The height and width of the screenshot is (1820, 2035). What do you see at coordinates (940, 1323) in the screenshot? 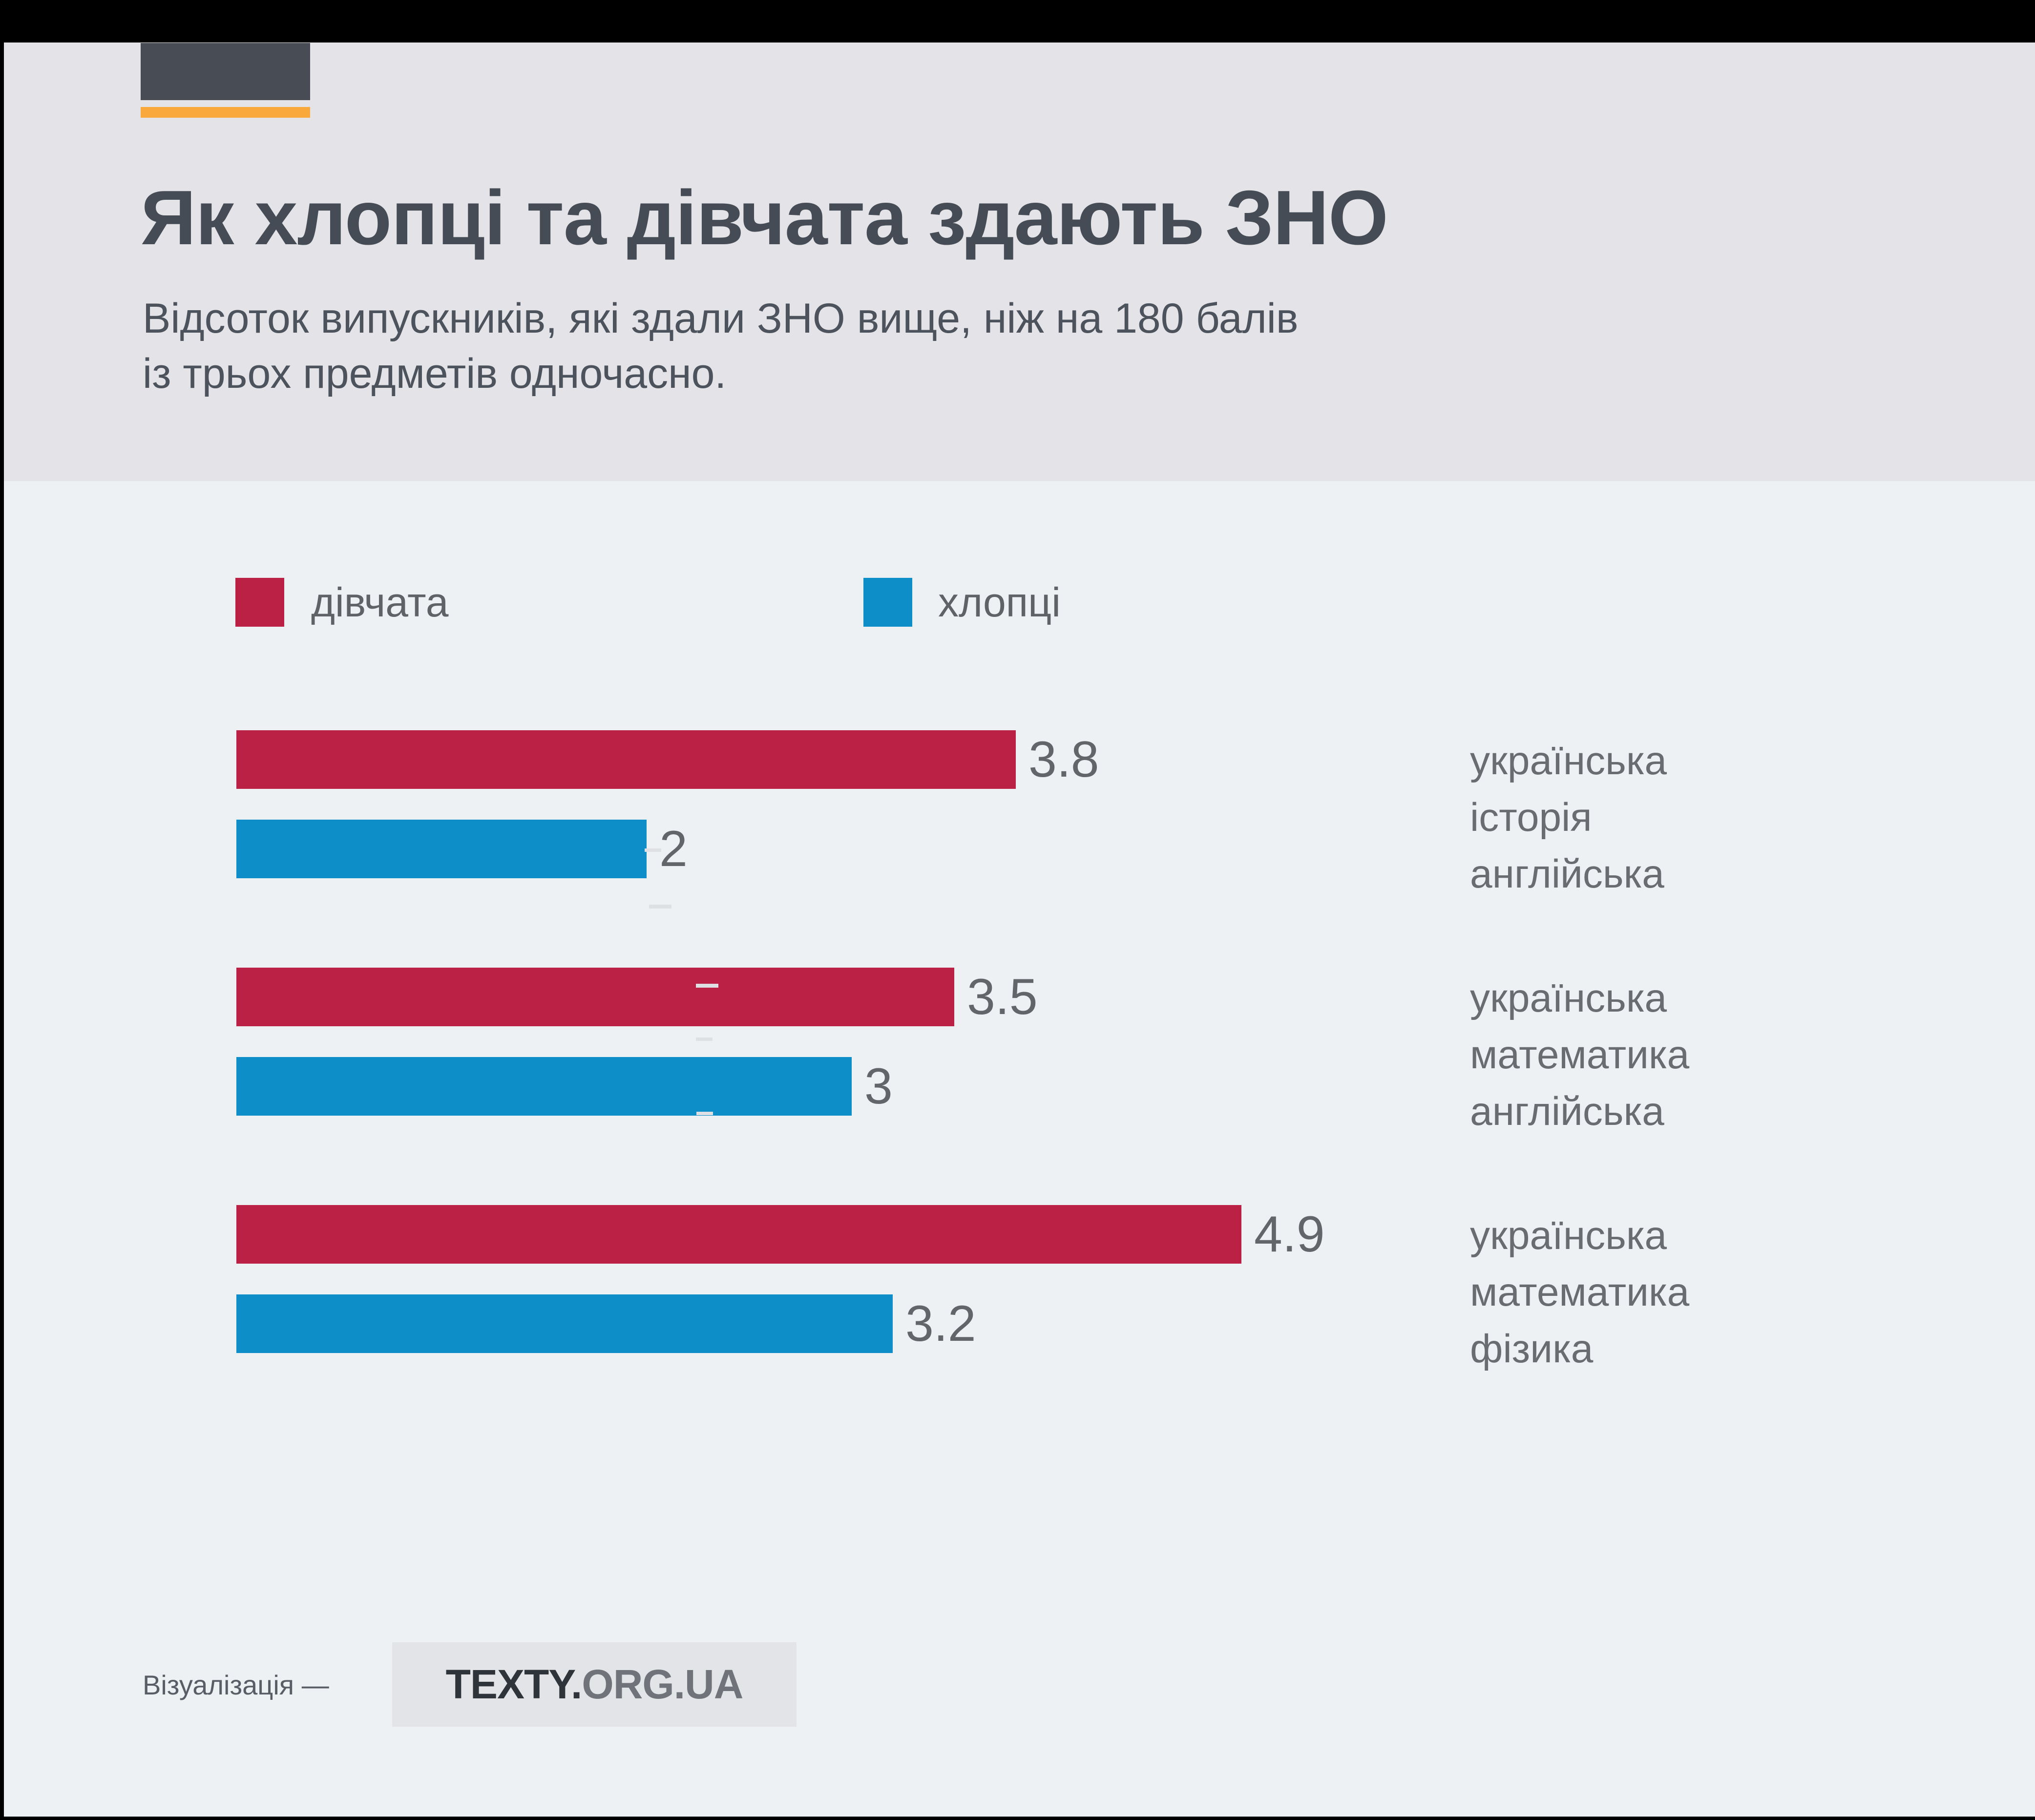
I see `bar-value-boys-group-3: 3.2` at bounding box center [940, 1323].